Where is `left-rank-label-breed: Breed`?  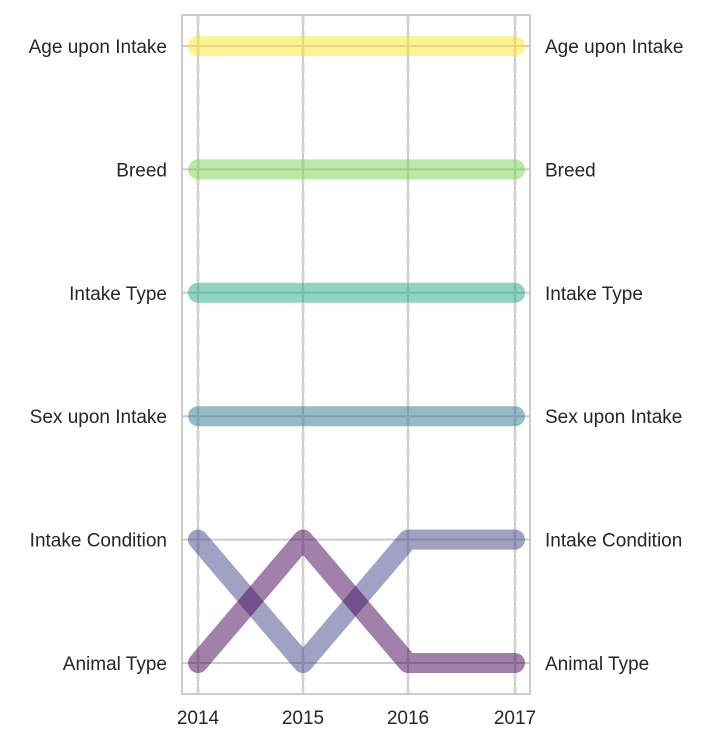
left-rank-label-breed: Breed is located at coordinates (141, 170).